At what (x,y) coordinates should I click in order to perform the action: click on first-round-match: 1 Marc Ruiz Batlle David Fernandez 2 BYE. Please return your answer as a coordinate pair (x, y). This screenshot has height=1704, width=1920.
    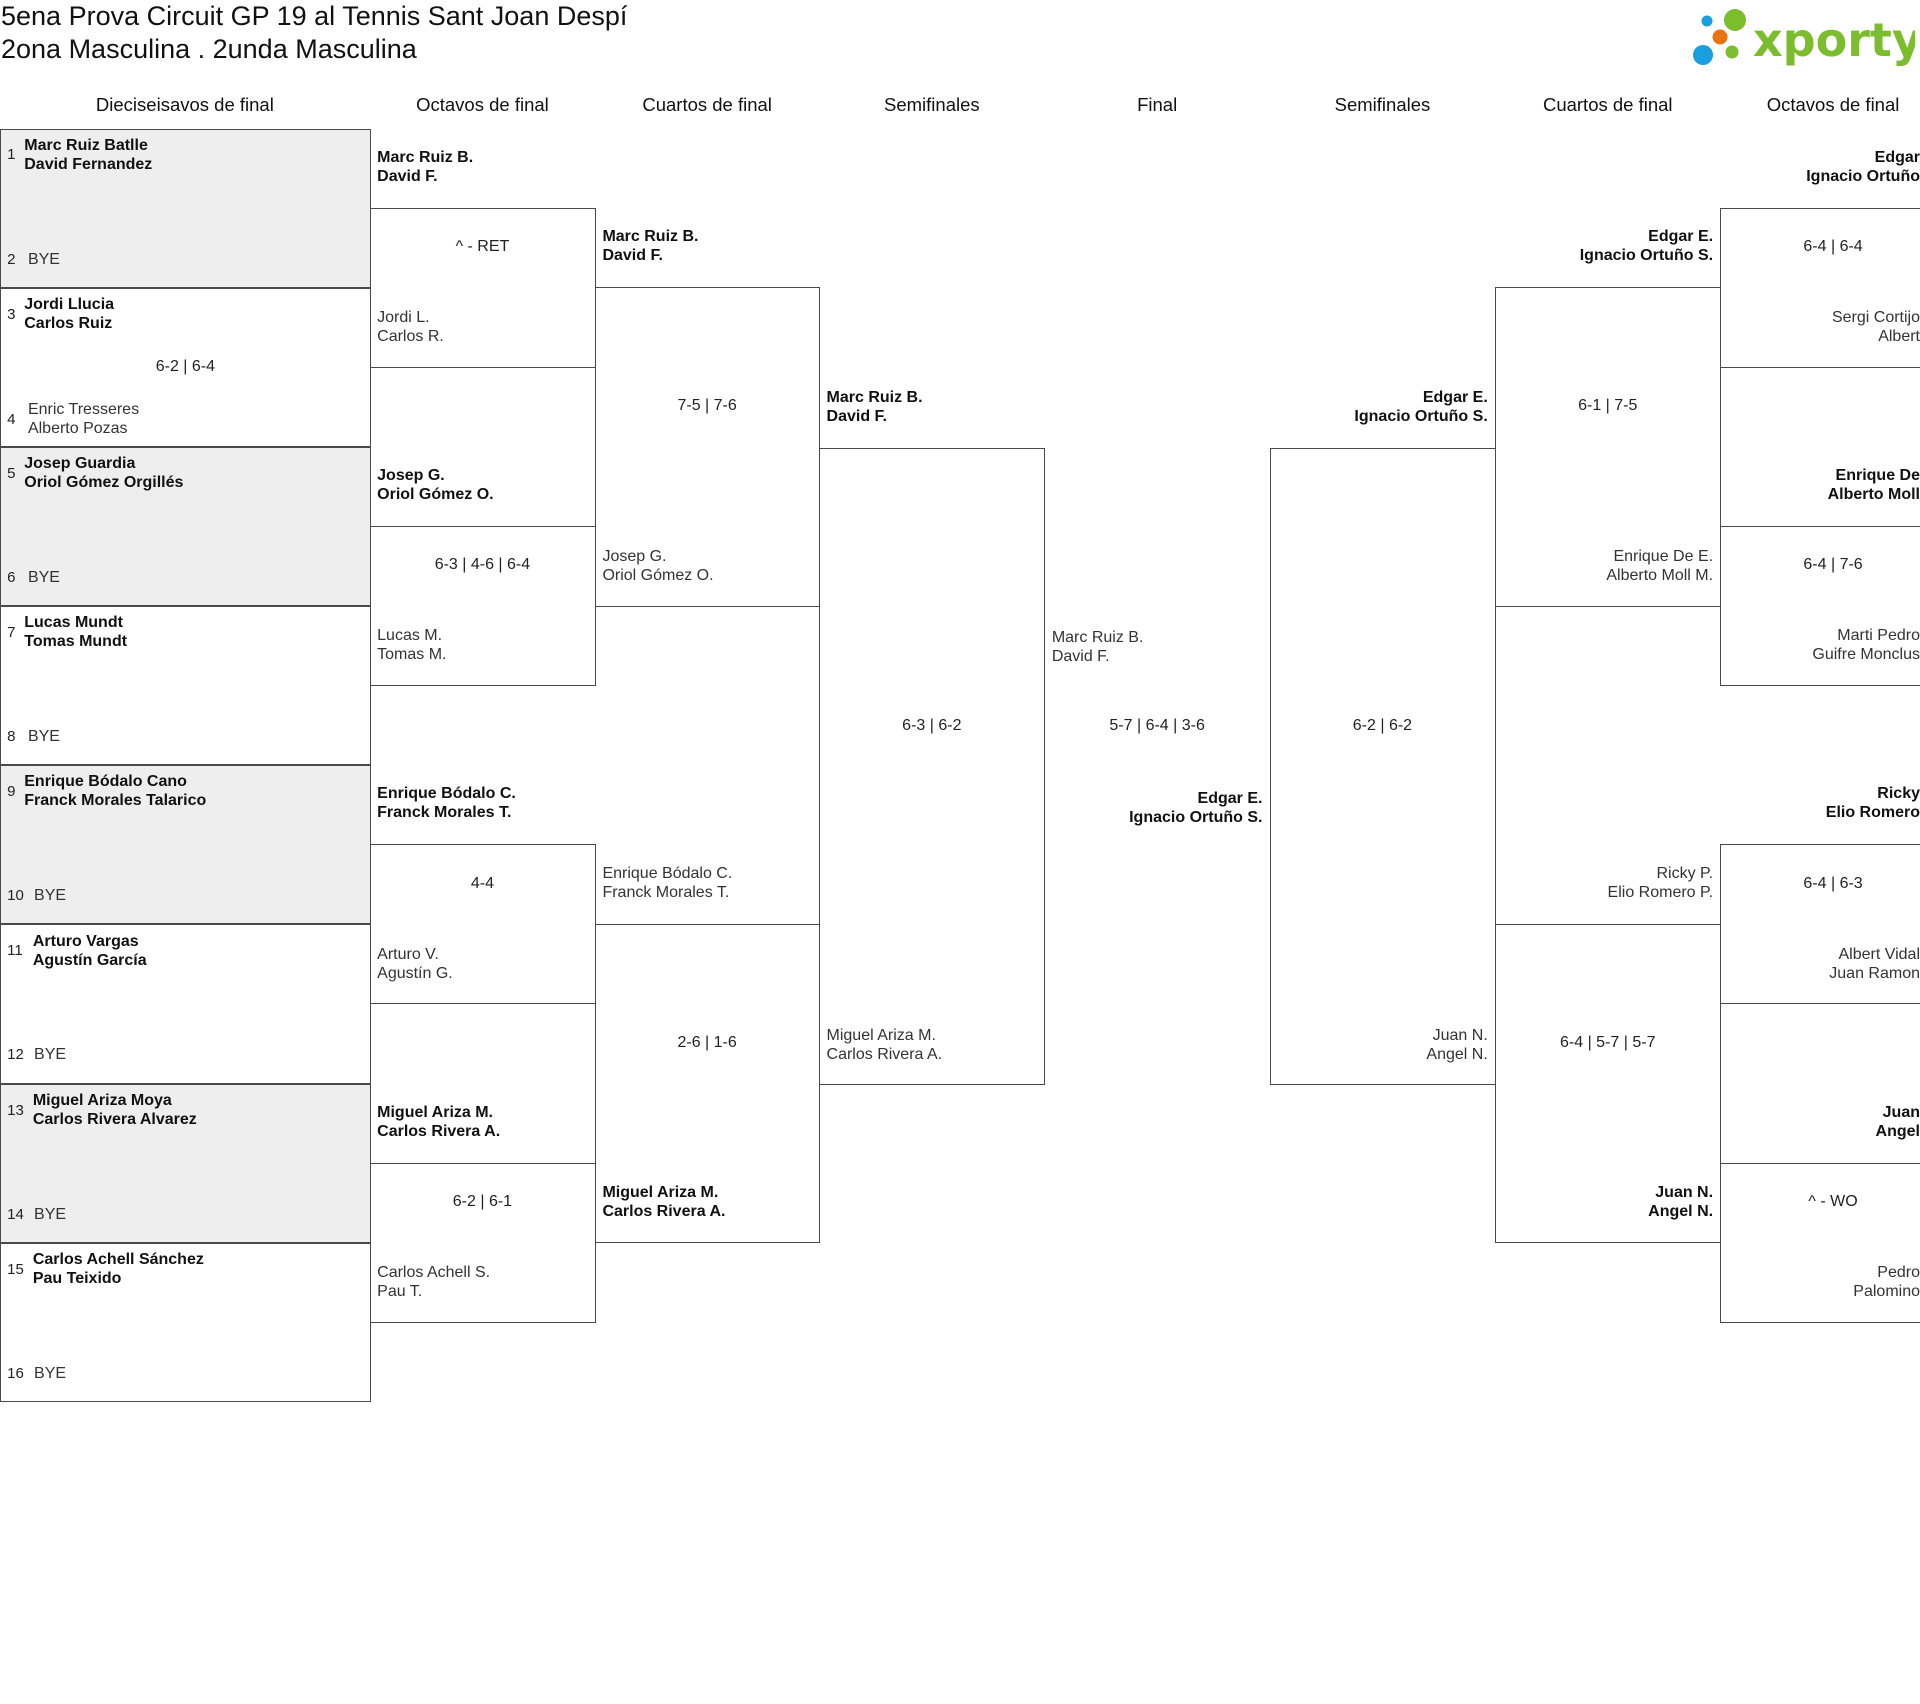
    Looking at the image, I should click on (185, 208).